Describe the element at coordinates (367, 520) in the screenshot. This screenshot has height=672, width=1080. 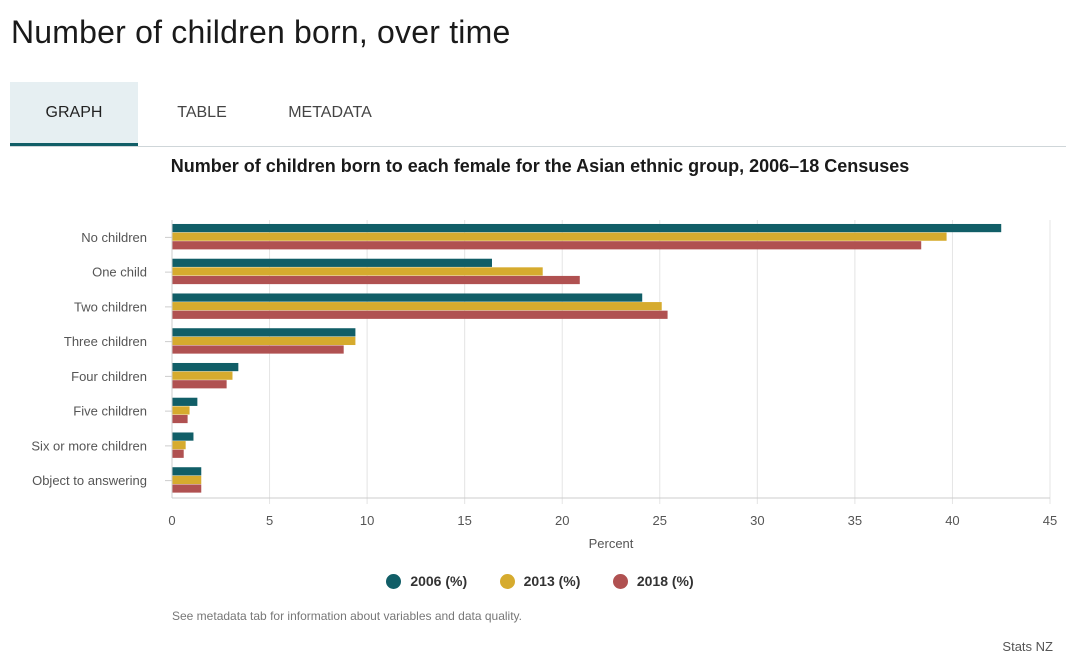
I see `x-tick-label: 10` at that location.